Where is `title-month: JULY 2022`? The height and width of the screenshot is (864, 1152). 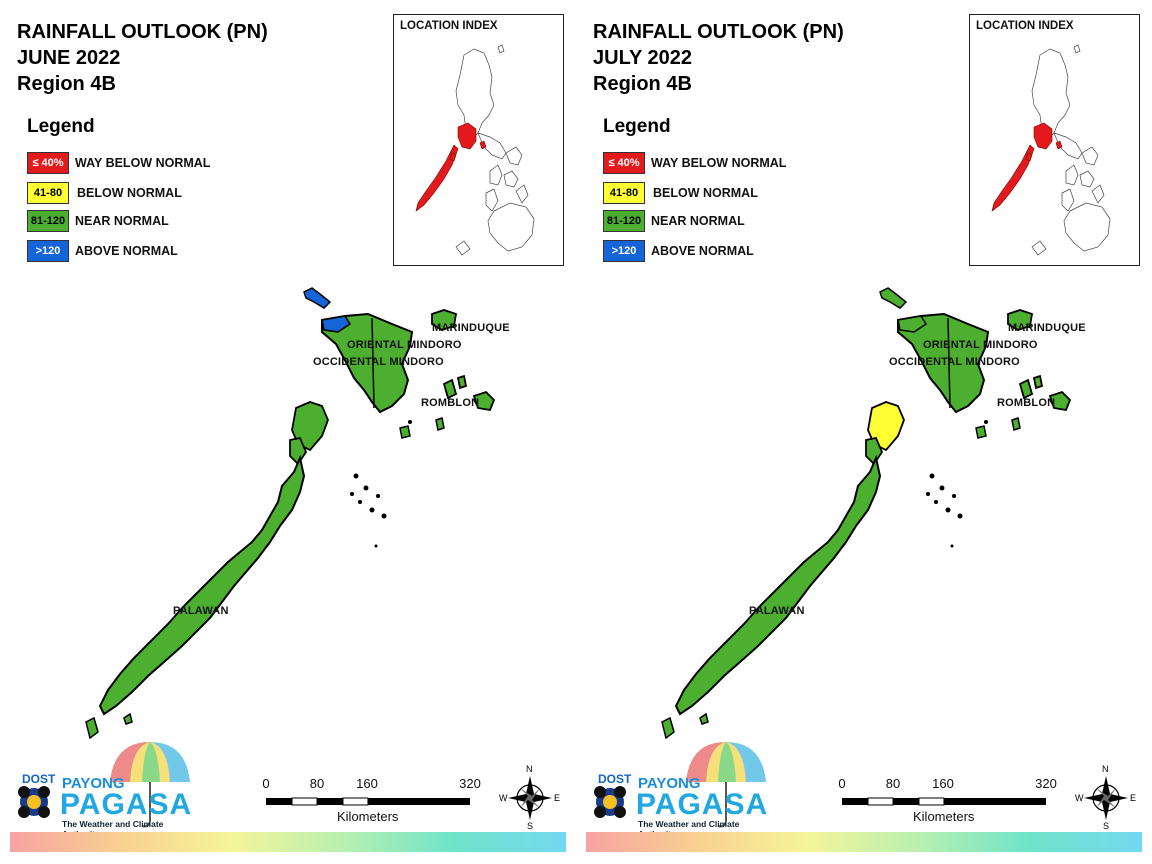 title-month: JULY 2022 is located at coordinates (642, 58).